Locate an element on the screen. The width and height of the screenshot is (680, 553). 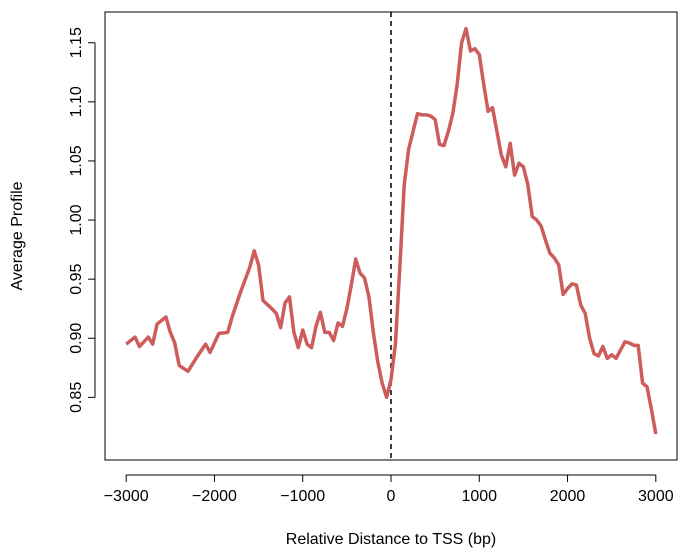
x-tick-label: 3000 is located at coordinates (656, 496).